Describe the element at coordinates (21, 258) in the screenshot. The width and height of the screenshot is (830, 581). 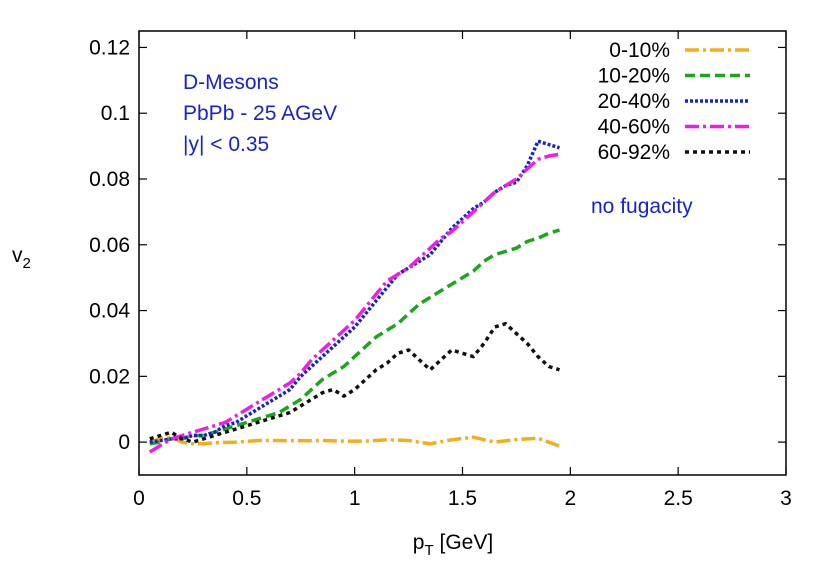
I see `y-axis-label: v2` at that location.